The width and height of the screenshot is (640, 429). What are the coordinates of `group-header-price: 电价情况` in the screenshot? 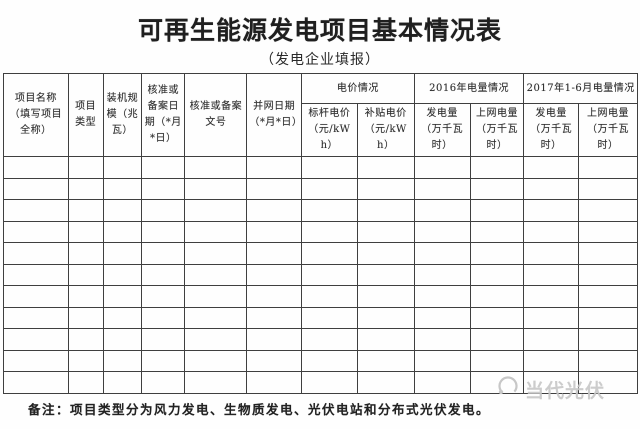 It's located at (357, 88).